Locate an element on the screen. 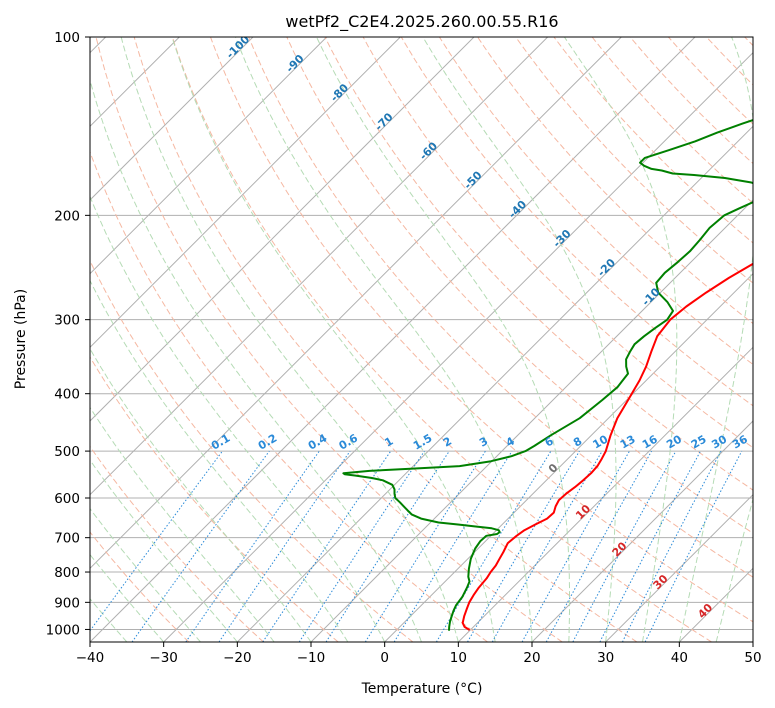 This screenshot has width=775, height=708. mixing-ratio-label-10: 8 is located at coordinates (577, 442).